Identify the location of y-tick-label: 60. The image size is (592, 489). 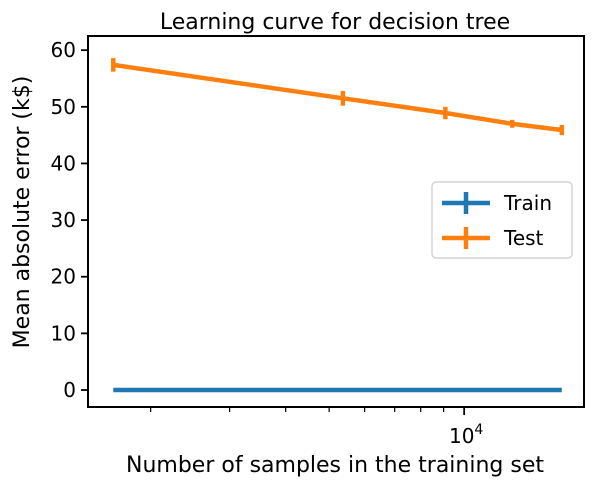
(63, 50).